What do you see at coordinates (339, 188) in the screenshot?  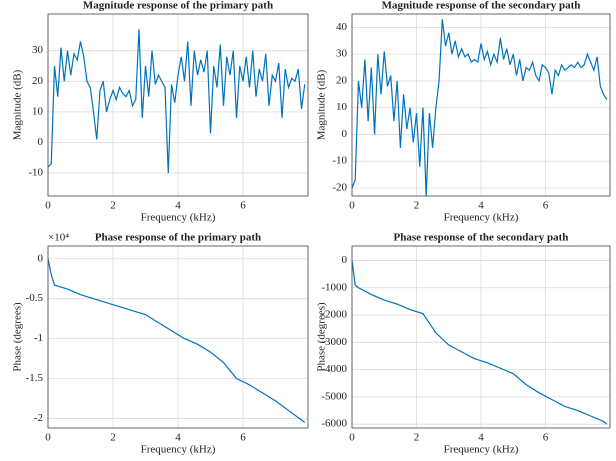 I see `y-tick-label: -20` at bounding box center [339, 188].